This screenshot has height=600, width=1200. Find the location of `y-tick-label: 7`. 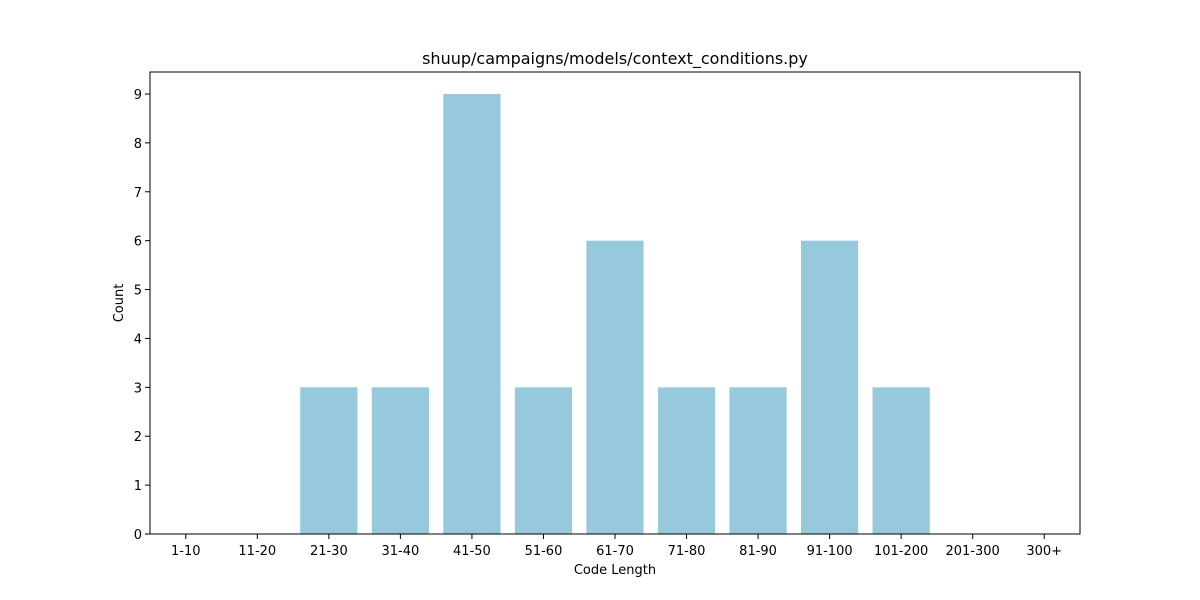

y-tick-label: 7 is located at coordinates (138, 193).